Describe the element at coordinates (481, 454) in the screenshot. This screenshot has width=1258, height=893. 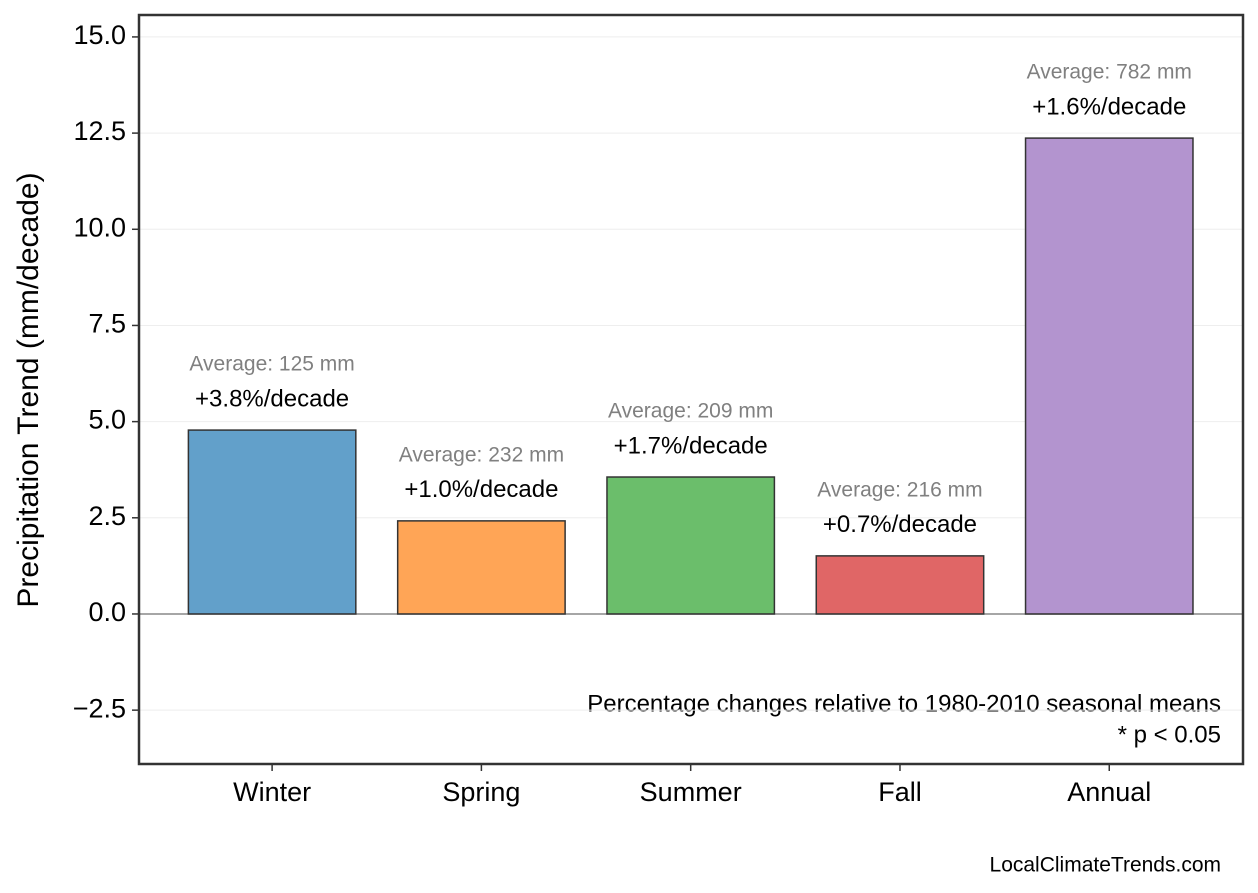
I see `average-label: Average: 232 mm` at that location.